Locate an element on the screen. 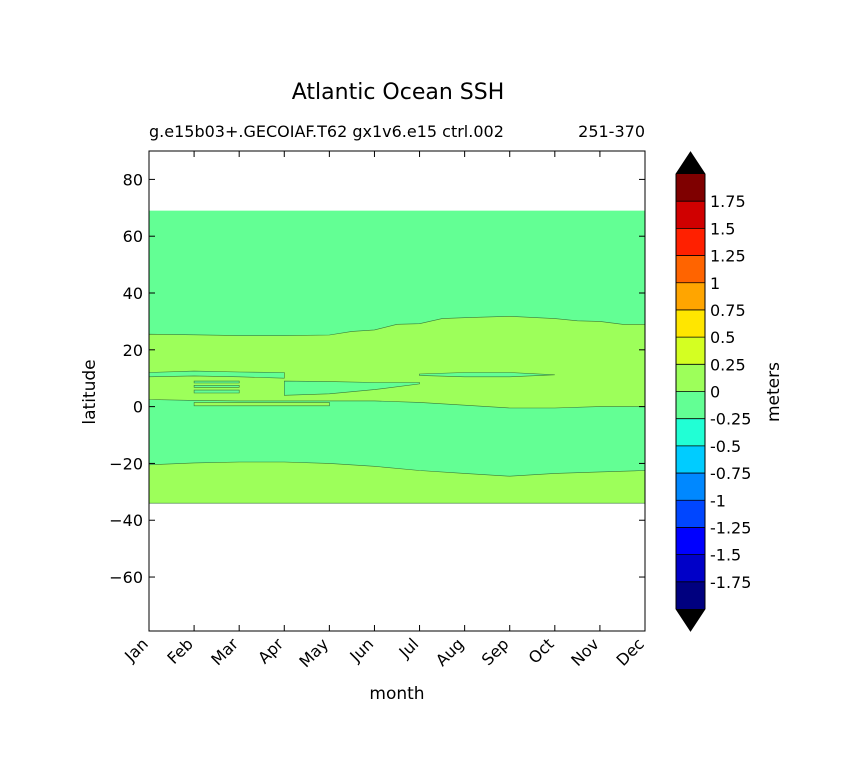 The image size is (864, 783). x-tick-label: Apr is located at coordinates (270, 650).